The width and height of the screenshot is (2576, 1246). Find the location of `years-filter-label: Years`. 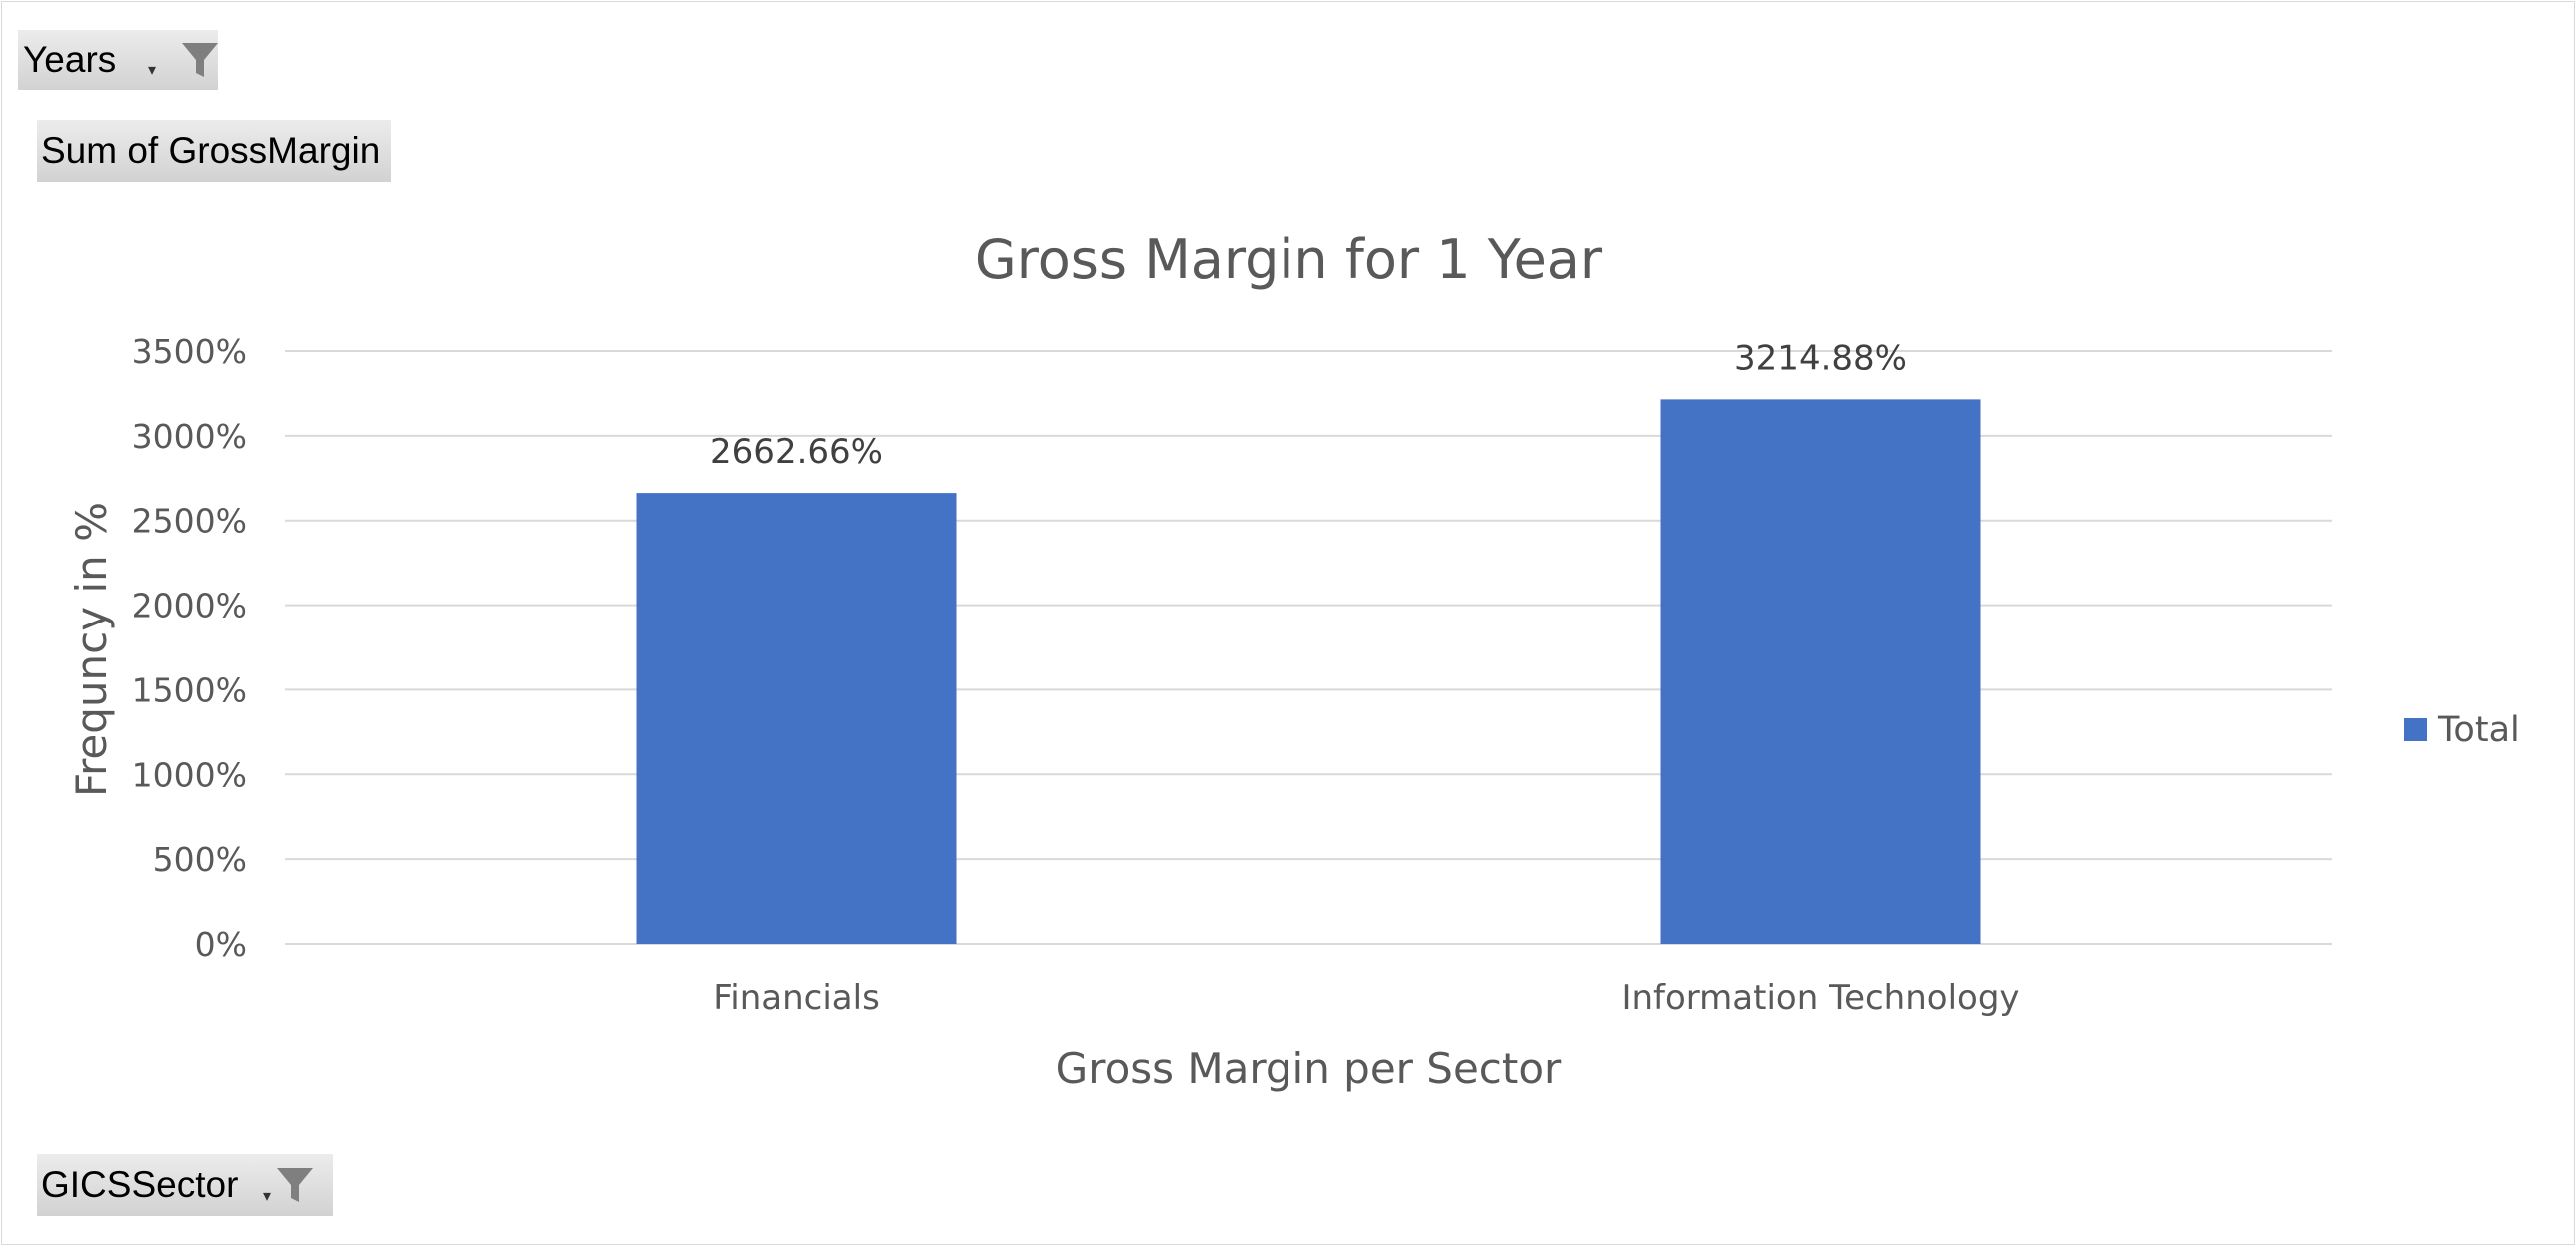

years-filter-label: Years is located at coordinates (70, 60).